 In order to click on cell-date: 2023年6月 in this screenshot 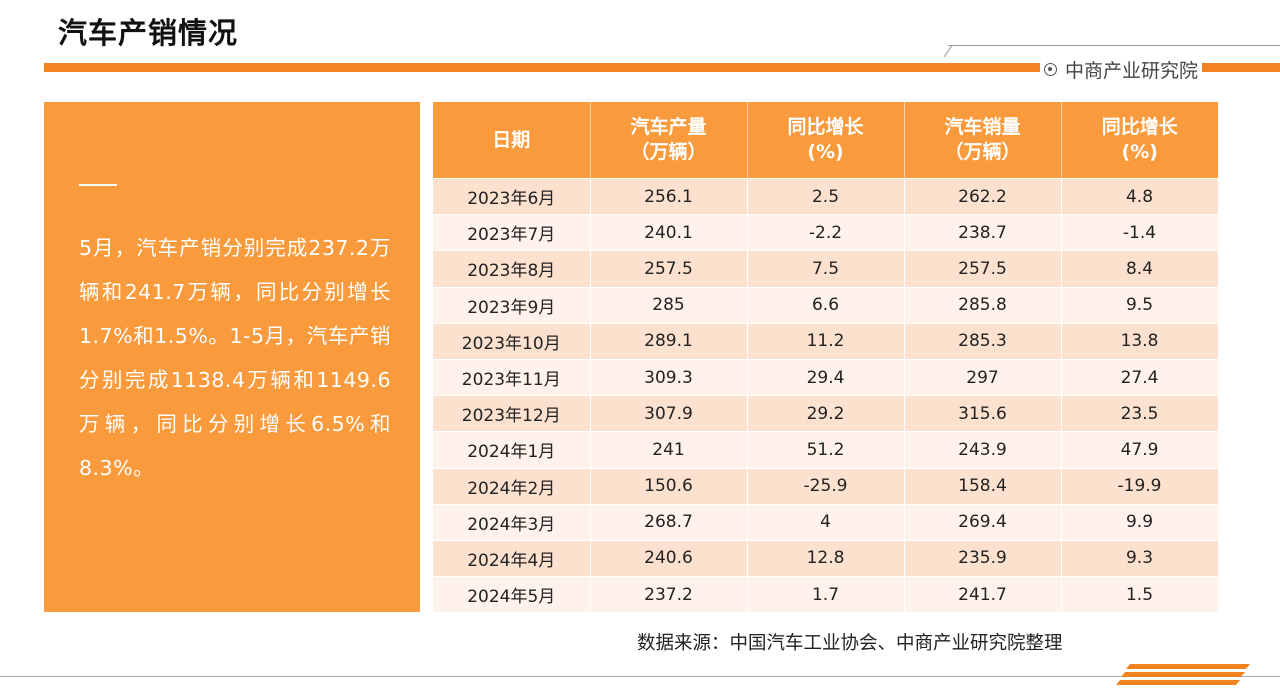, I will do `click(512, 196)`.